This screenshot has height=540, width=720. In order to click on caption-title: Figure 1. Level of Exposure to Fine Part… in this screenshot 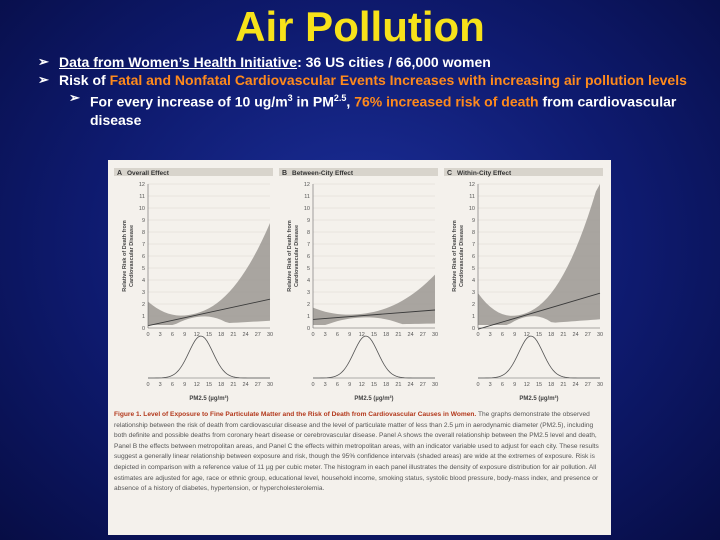, I will do `click(295, 414)`.